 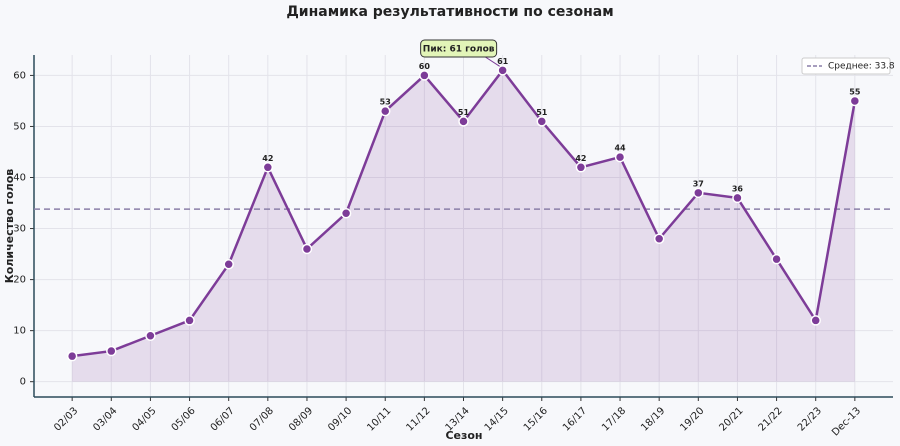 I want to click on x-tick-label: 21/22, so click(x=771, y=419).